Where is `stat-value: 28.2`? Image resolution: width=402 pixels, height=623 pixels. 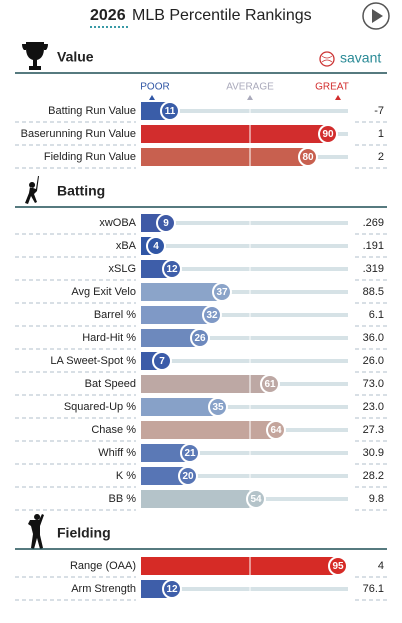 stat-value: 28.2 is located at coordinates (373, 476).